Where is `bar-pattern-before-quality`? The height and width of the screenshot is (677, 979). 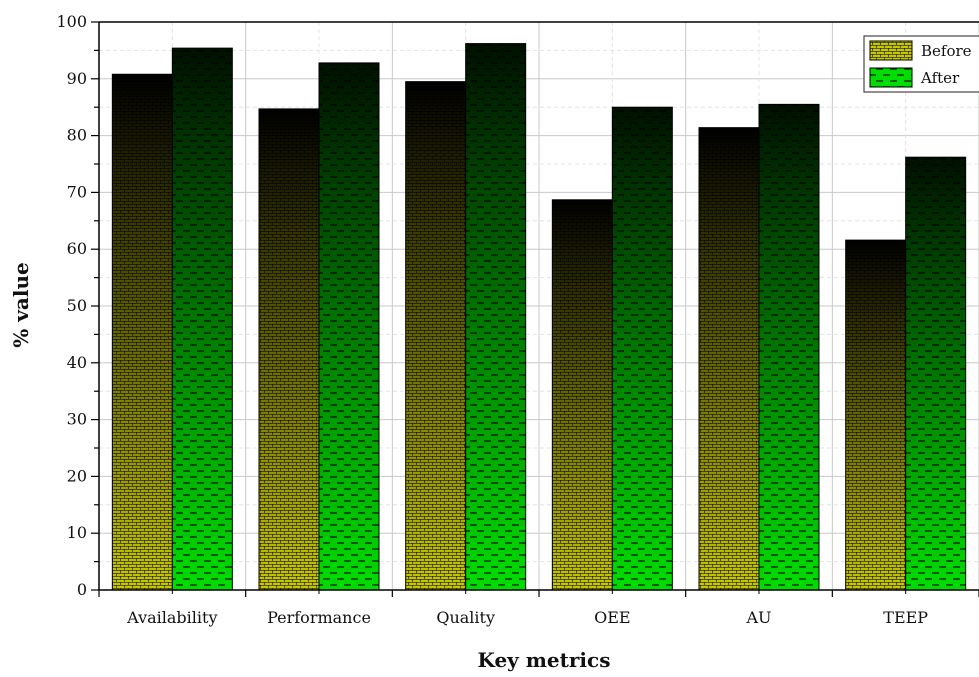 bar-pattern-before-quality is located at coordinates (436, 336).